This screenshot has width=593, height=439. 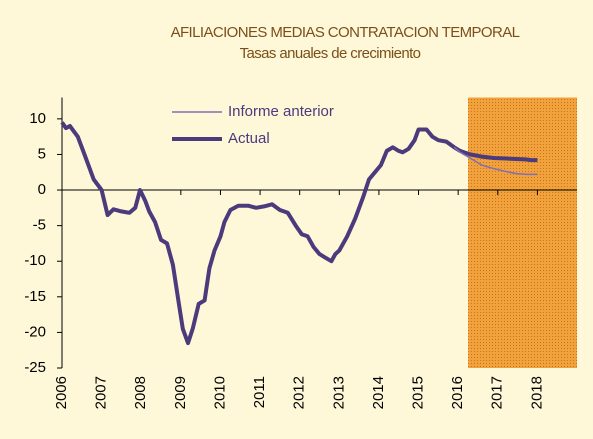 I want to click on x-tick-label: 2017, so click(x=497, y=392).